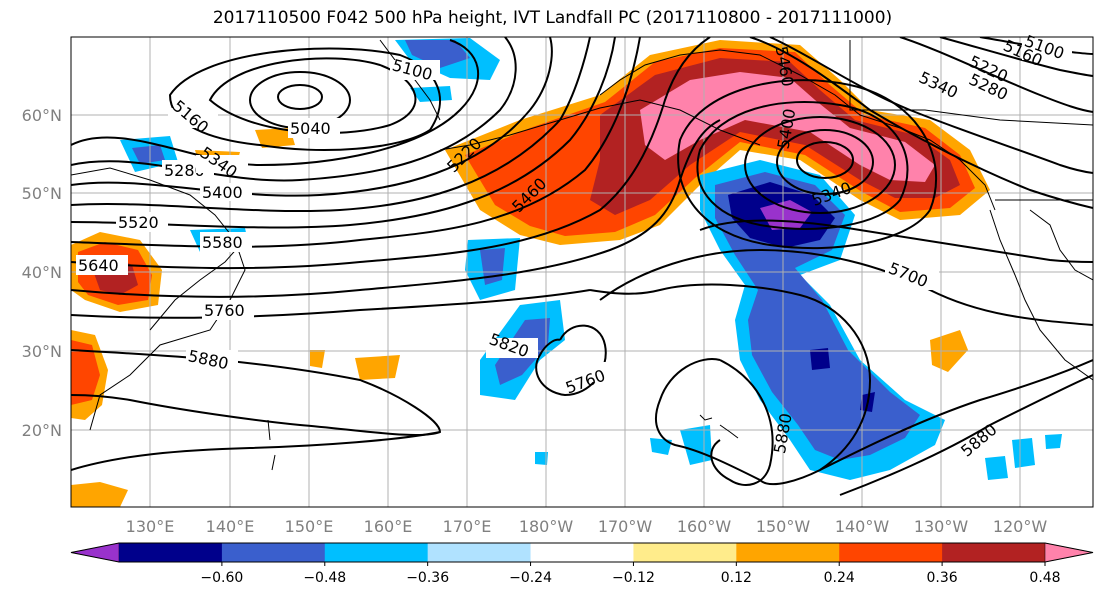  What do you see at coordinates (783, 526) in the screenshot?
I see `lon-label: 150°W` at bounding box center [783, 526].